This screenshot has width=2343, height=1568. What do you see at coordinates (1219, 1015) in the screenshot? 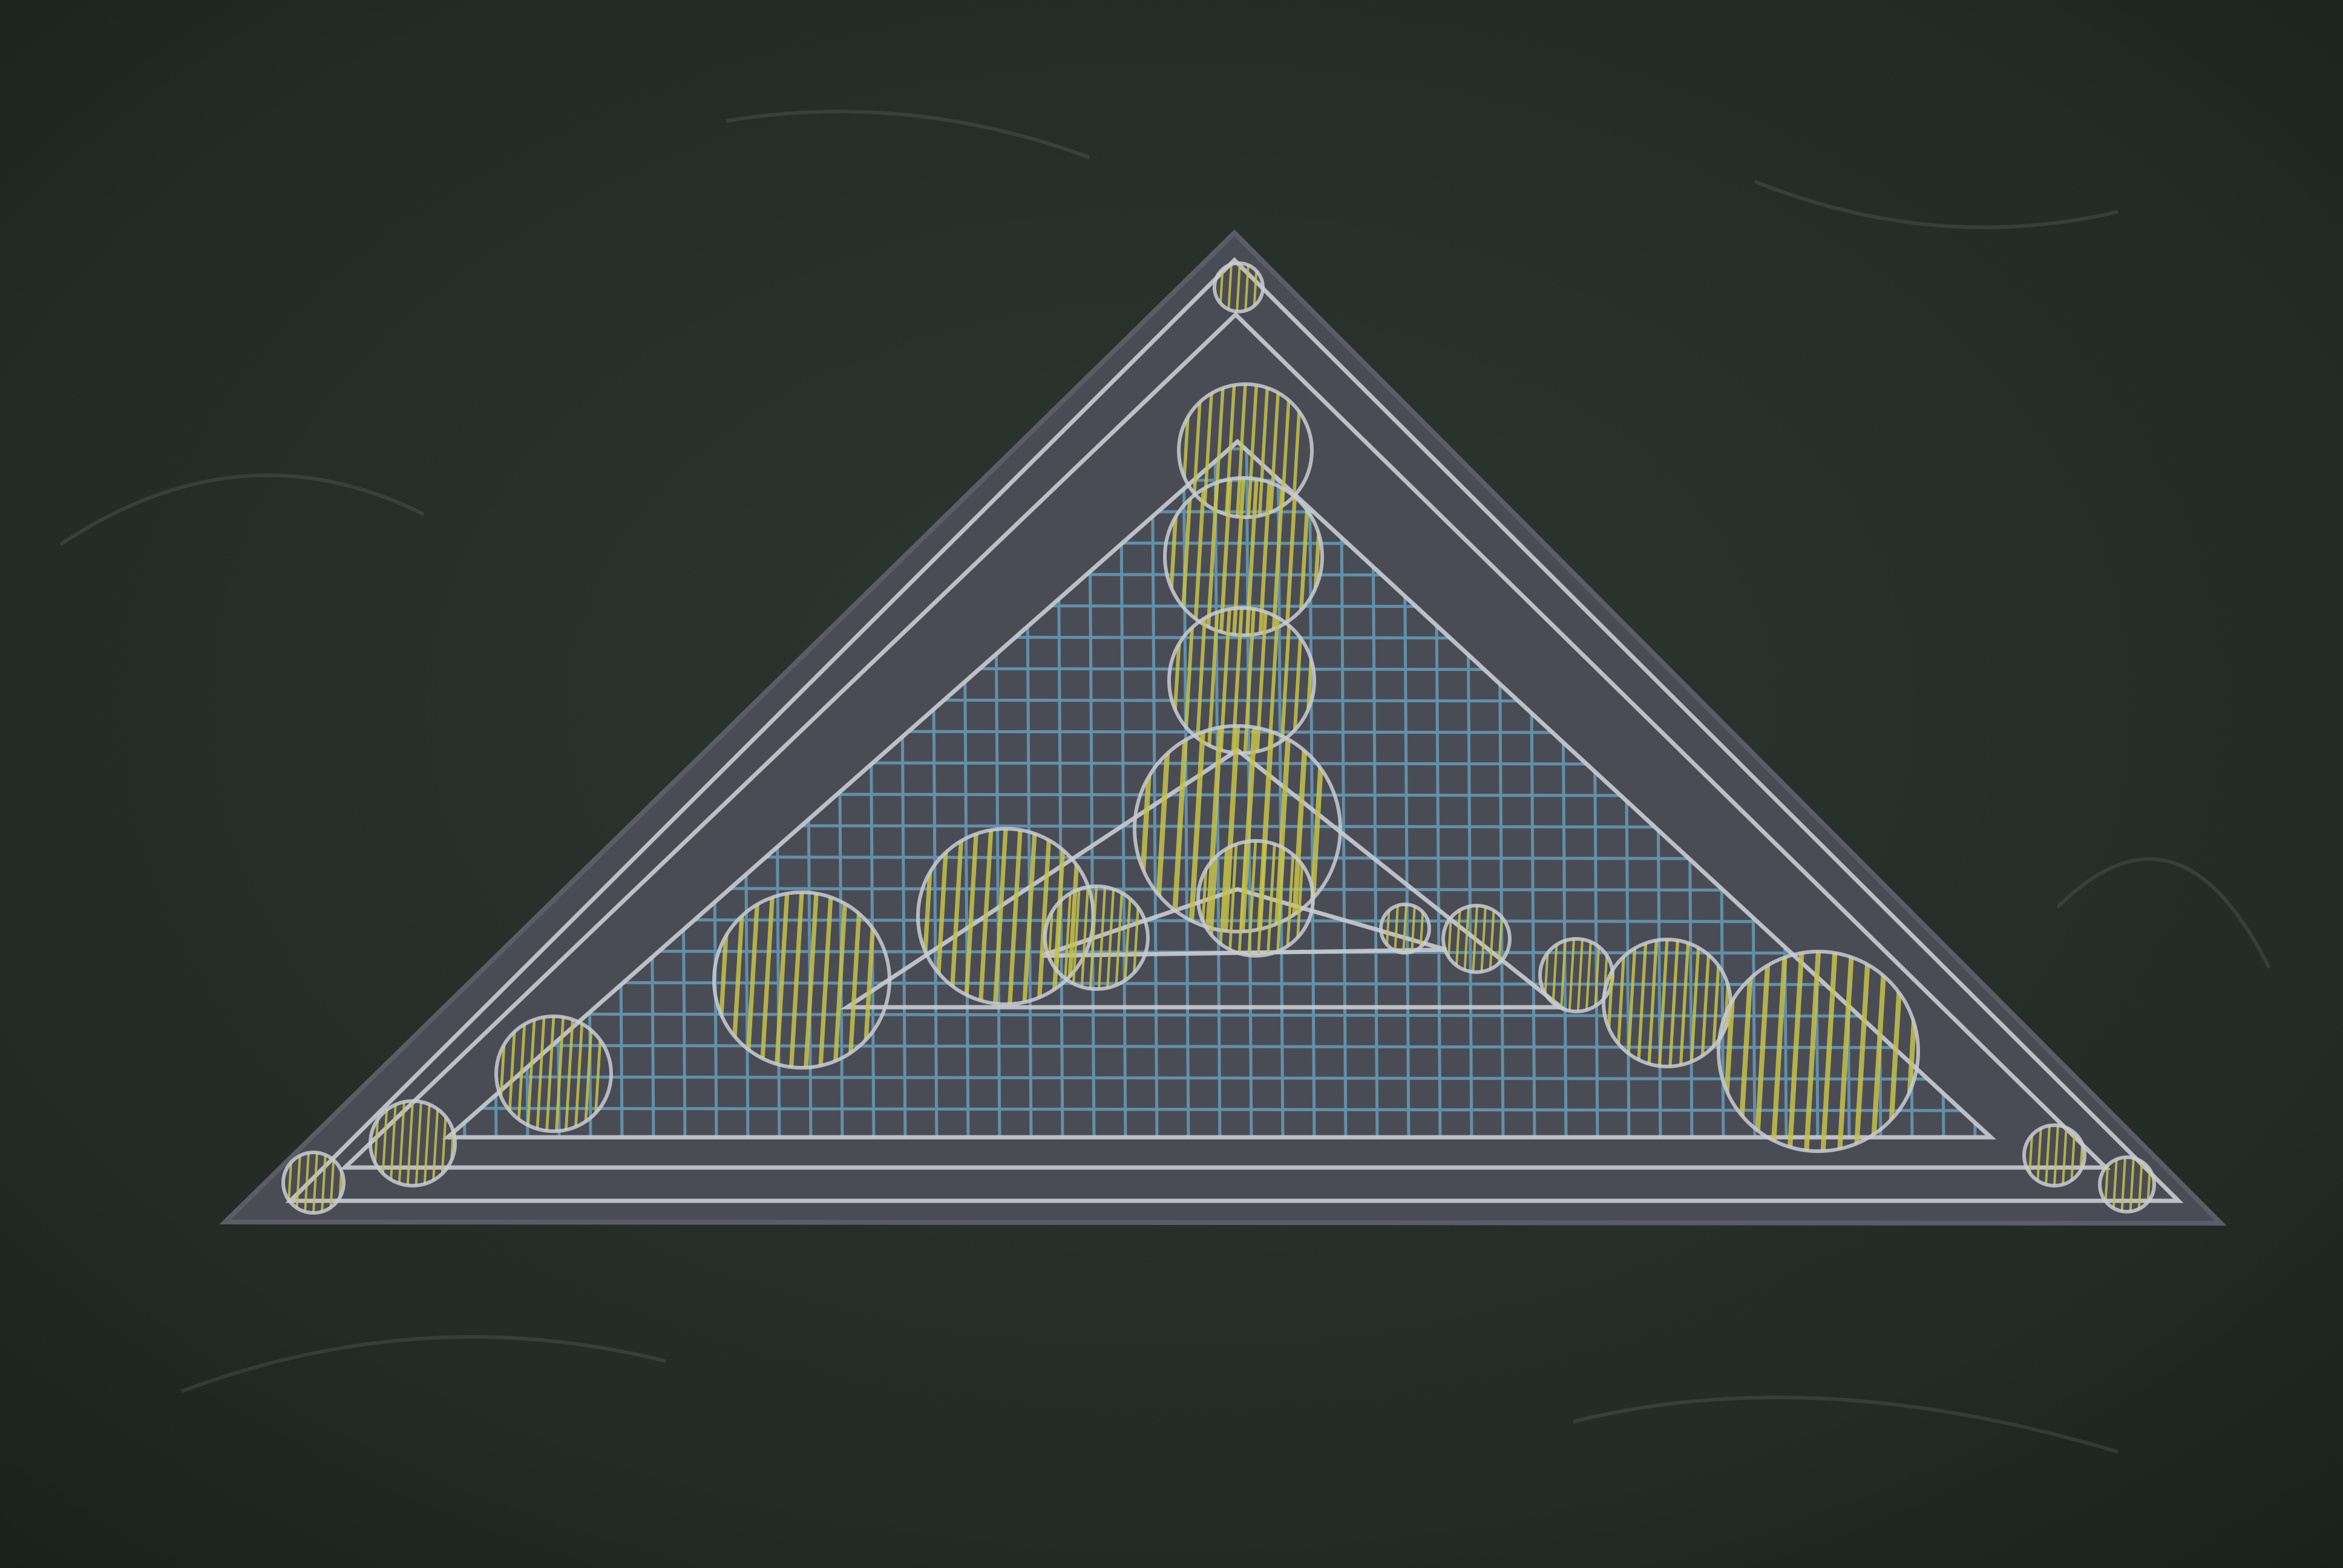
I see `grid-line-horizontal` at bounding box center [1219, 1015].